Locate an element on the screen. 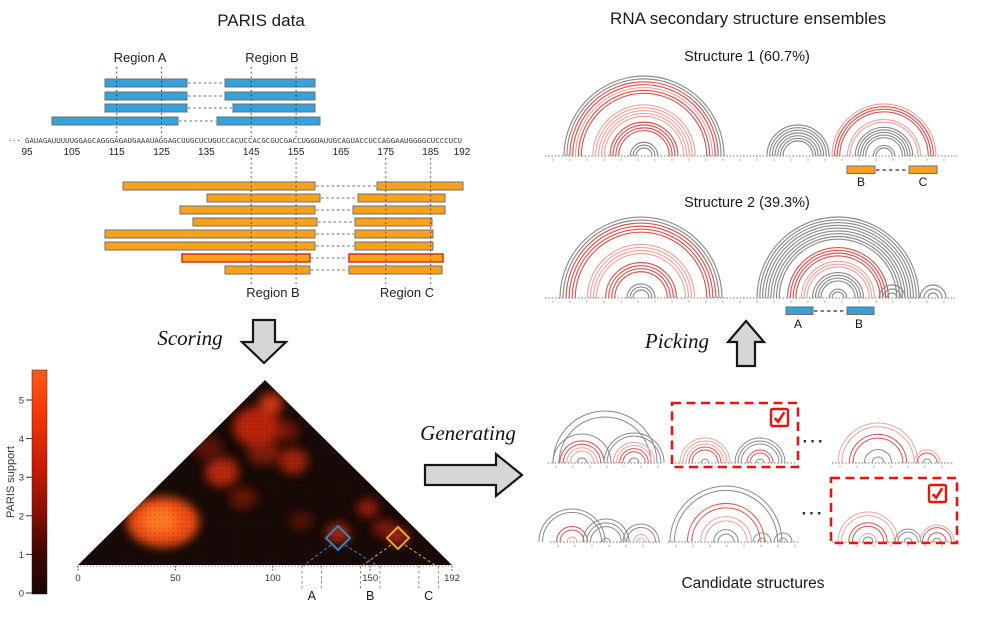 This screenshot has height=618, width=1000. diamond-guide-line is located at coordinates (317, 555).